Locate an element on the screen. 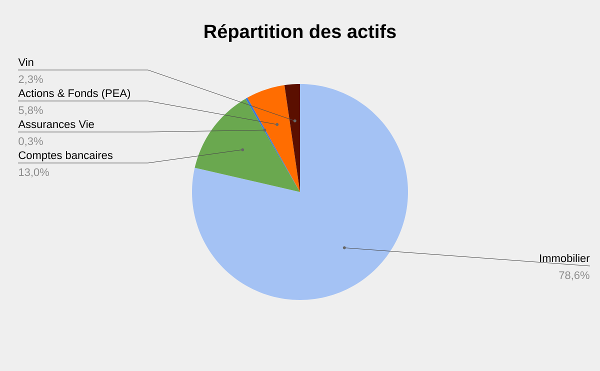 The image size is (600, 371). data-label: 2,3% is located at coordinates (30, 79).